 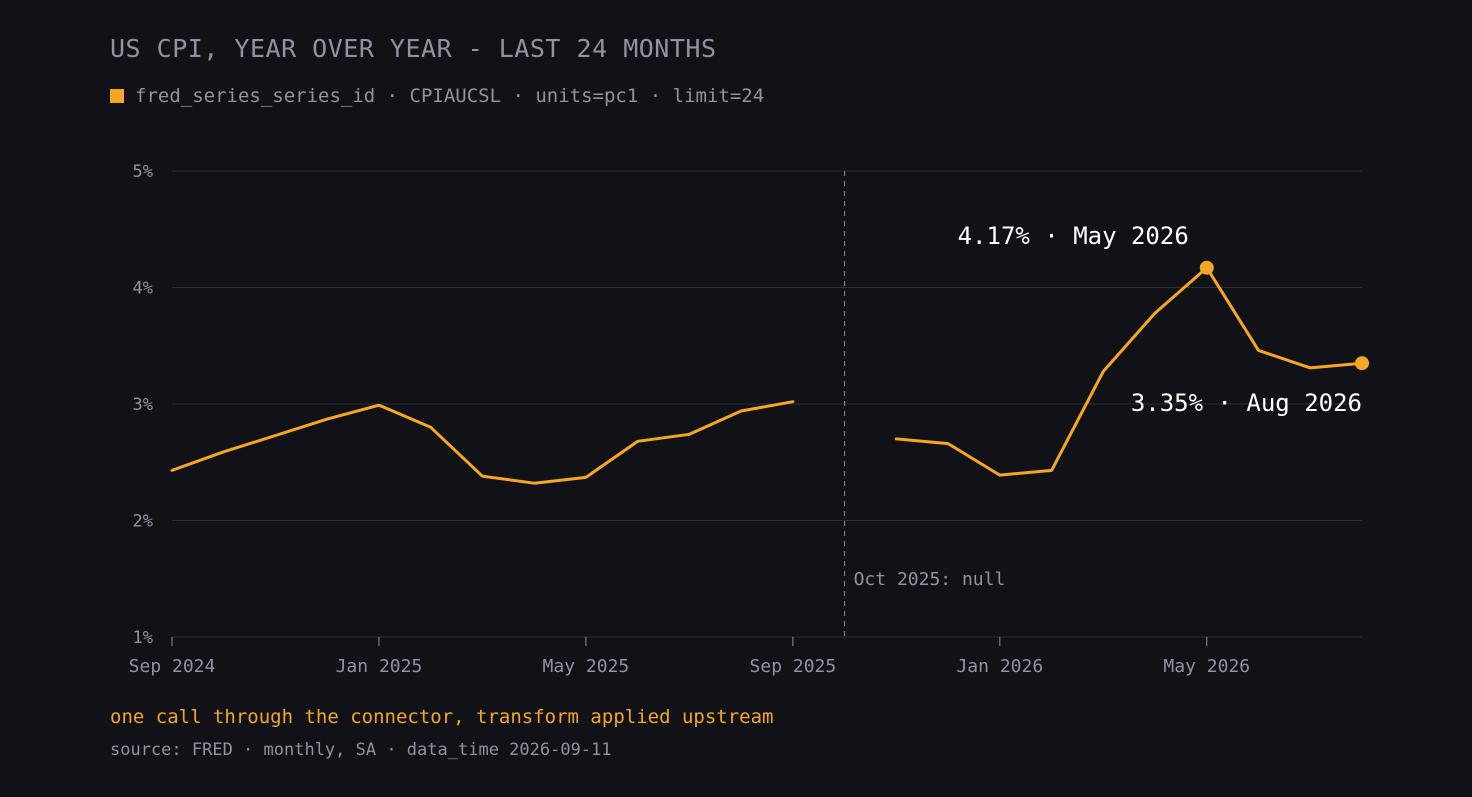 What do you see at coordinates (413, 48) in the screenshot?
I see `chart-title: US CPI, YEAR OVER YEAR - LAST 24 MONTHS` at bounding box center [413, 48].